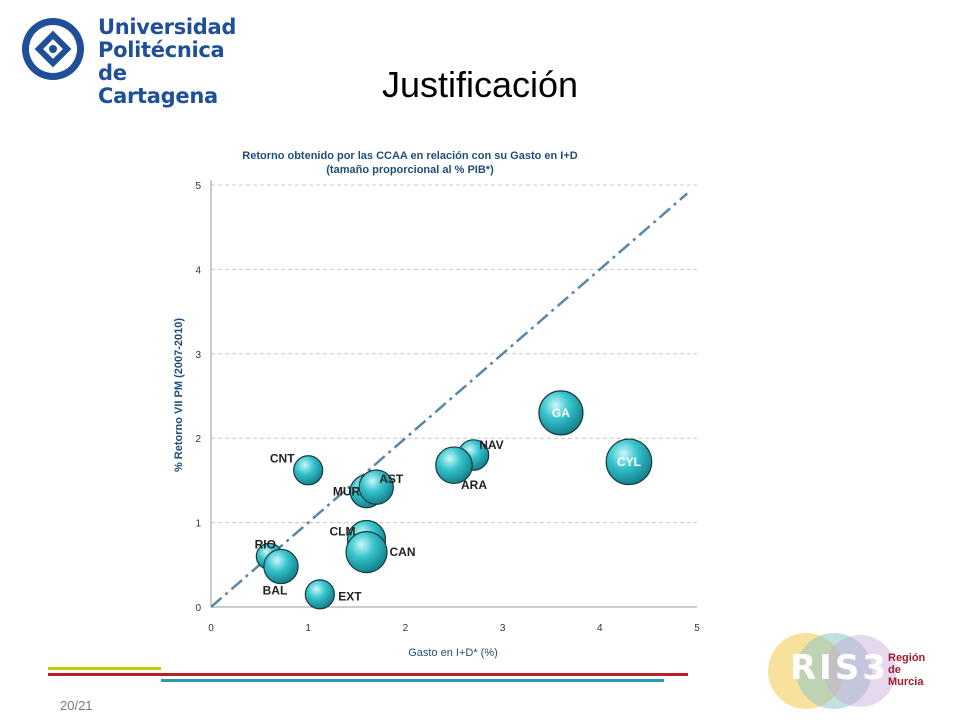 The height and width of the screenshot is (720, 960). I want to click on page-number: 20/21, so click(76, 705).